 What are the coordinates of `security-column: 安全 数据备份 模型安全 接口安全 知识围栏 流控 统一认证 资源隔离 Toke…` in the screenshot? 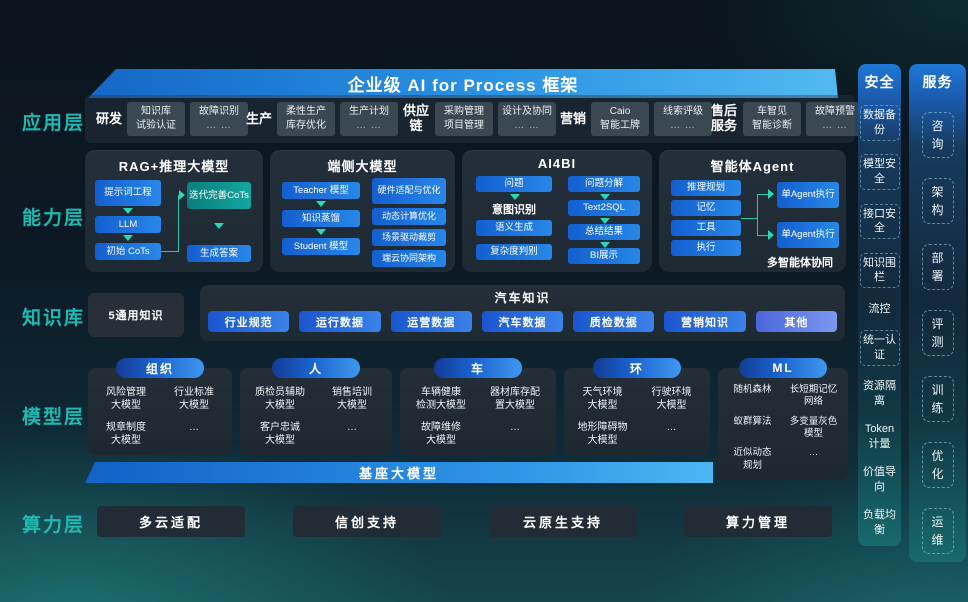 It's located at (879, 305).